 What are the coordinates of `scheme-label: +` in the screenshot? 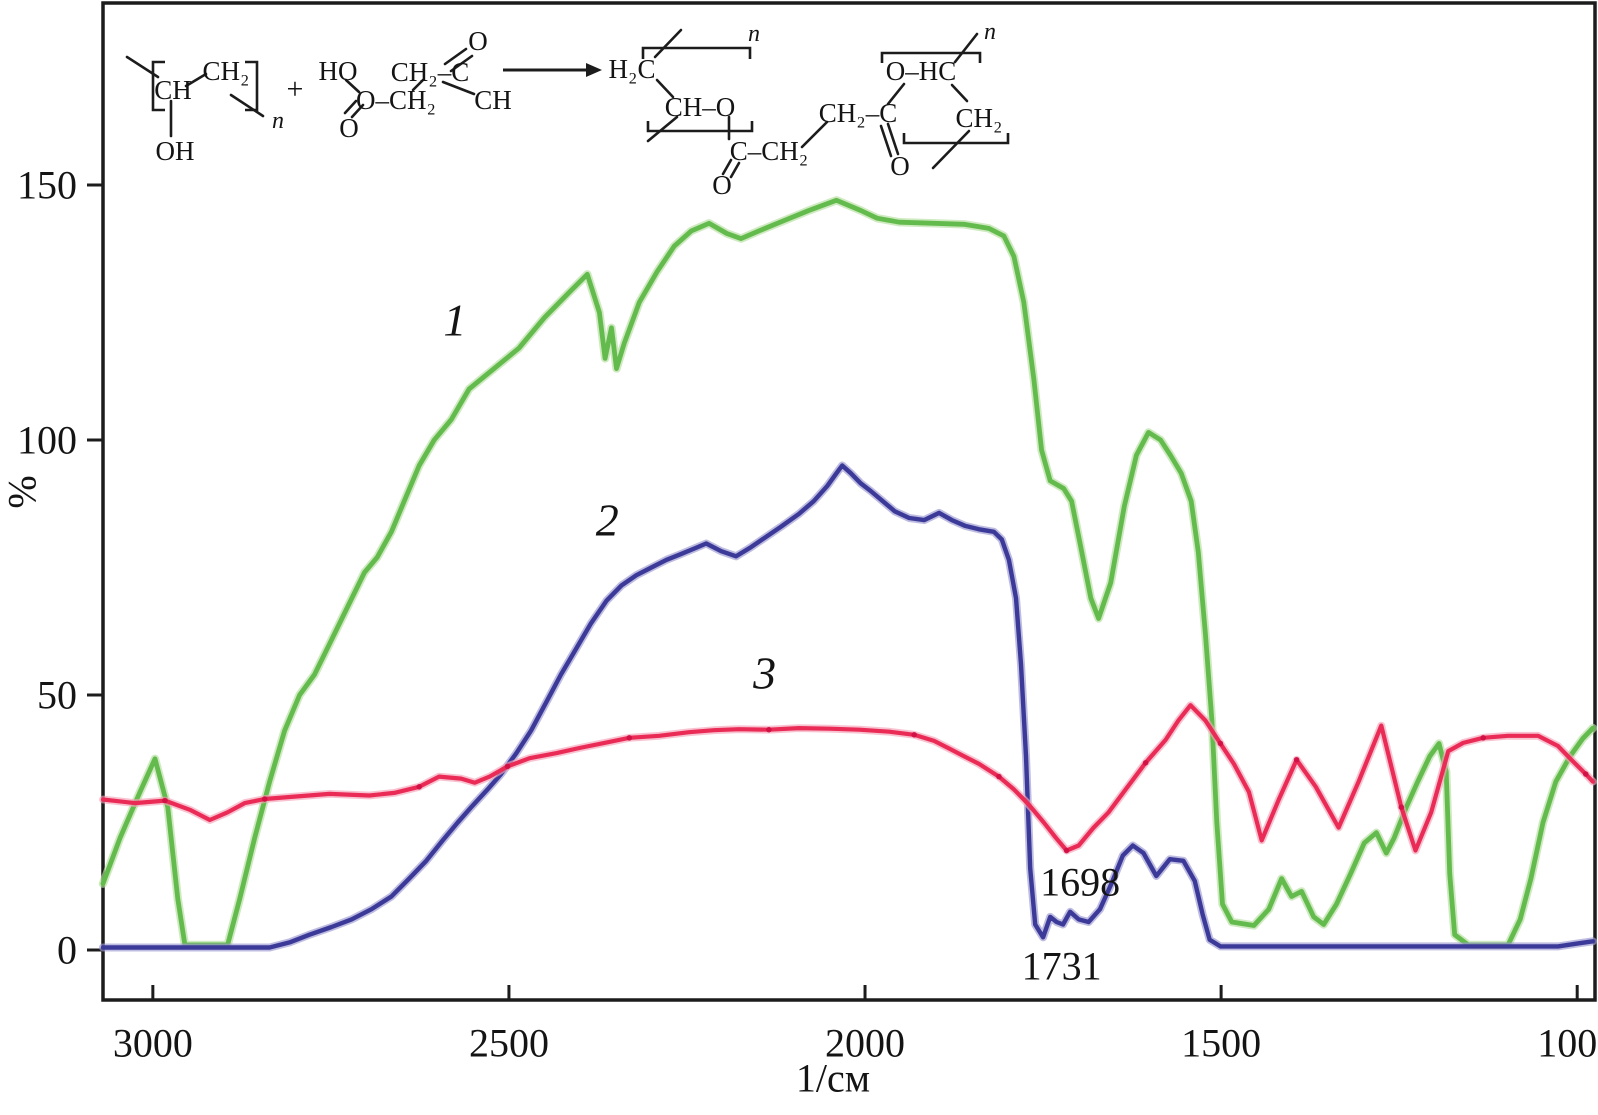 It's located at (295, 89).